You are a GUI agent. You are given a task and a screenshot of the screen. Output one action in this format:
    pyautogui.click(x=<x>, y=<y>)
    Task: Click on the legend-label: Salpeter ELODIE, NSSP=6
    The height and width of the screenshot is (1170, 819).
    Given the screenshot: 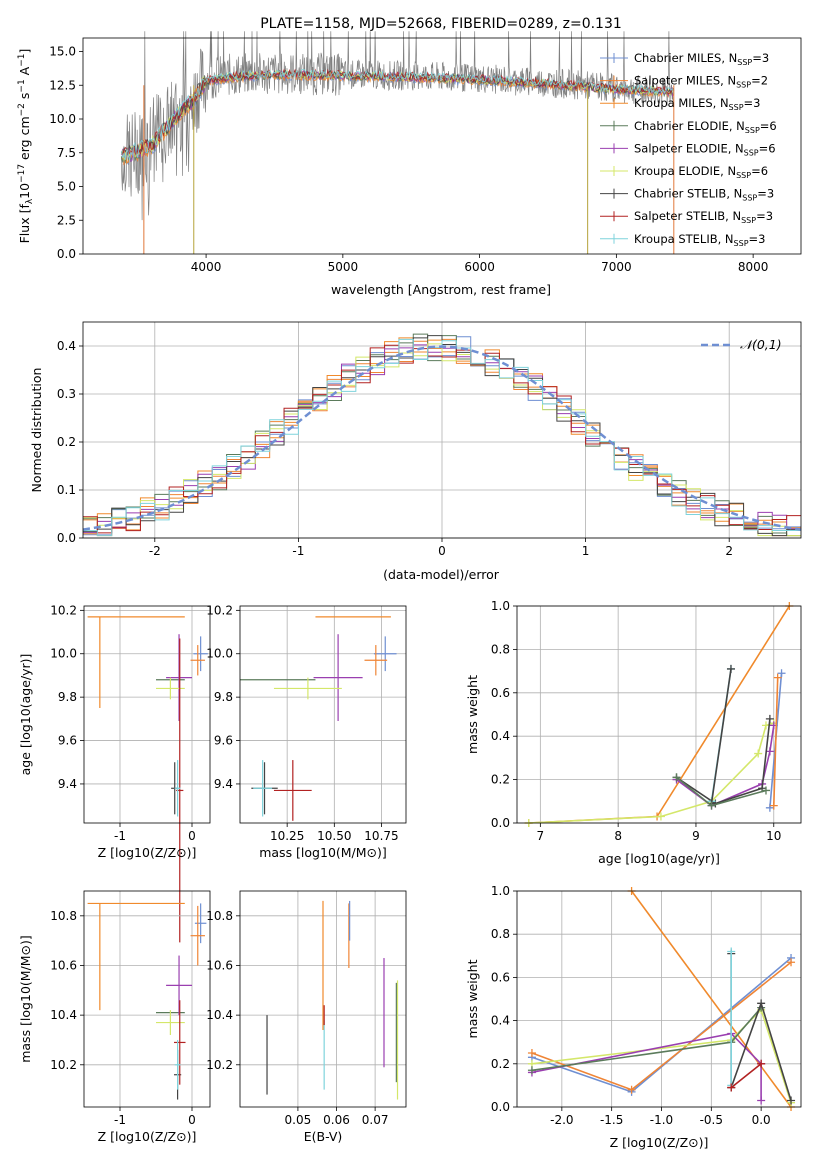 What is the action you would take?
    pyautogui.click(x=705, y=149)
    